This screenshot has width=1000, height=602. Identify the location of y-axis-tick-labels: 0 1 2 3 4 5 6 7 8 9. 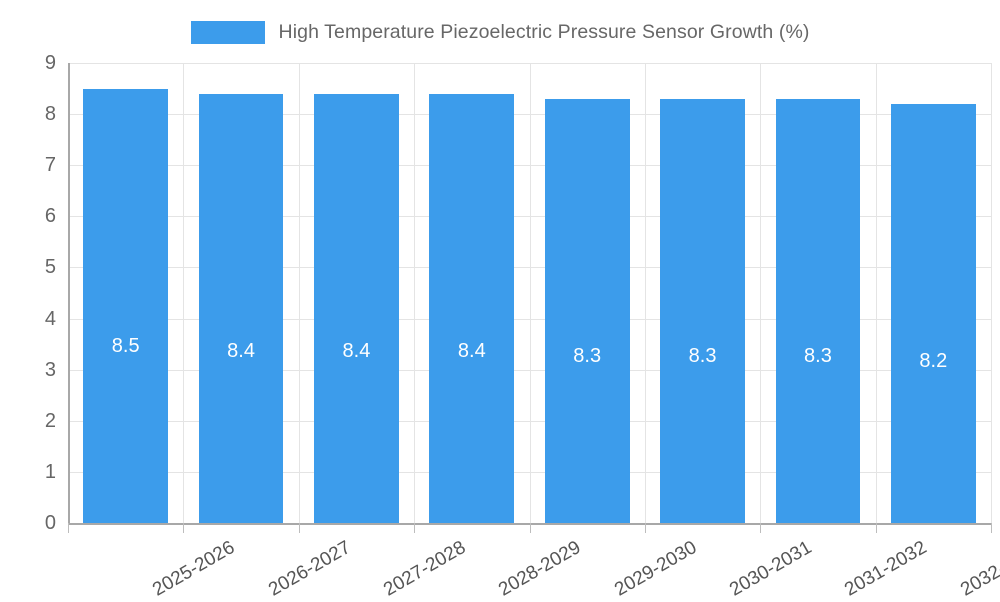
(28, 300).